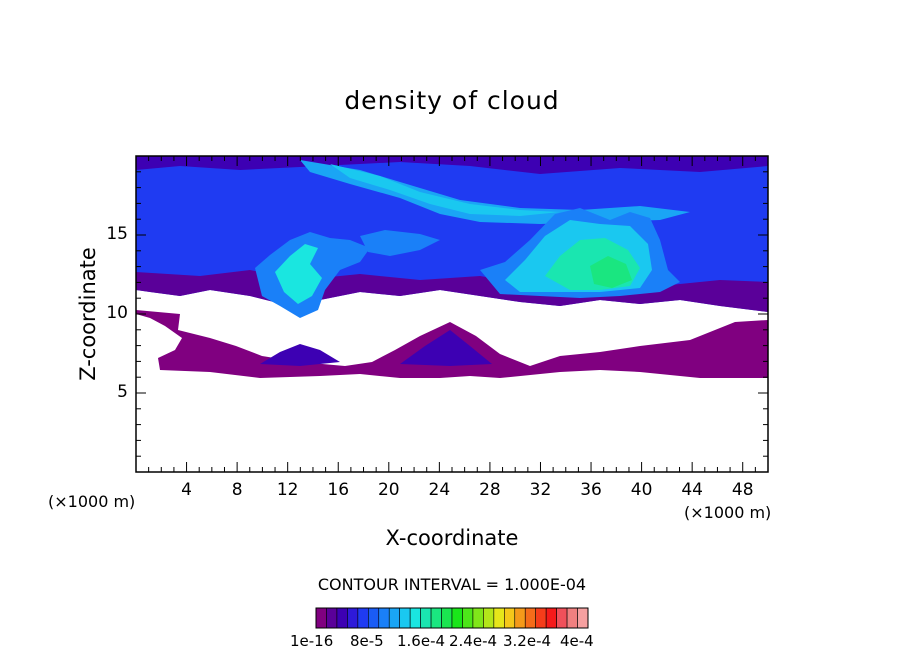 This screenshot has height=654, width=904. What do you see at coordinates (611, 272) in the screenshot?
I see `cloud-region-right-cloud-peak` at bounding box center [611, 272].